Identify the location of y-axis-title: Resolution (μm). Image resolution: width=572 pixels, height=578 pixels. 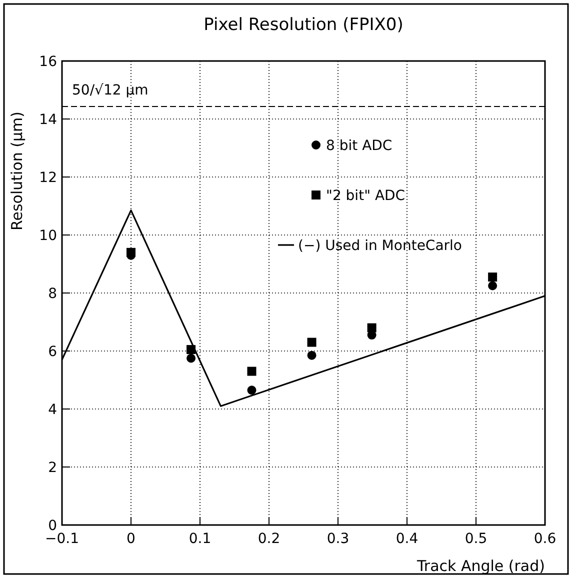
(17, 171).